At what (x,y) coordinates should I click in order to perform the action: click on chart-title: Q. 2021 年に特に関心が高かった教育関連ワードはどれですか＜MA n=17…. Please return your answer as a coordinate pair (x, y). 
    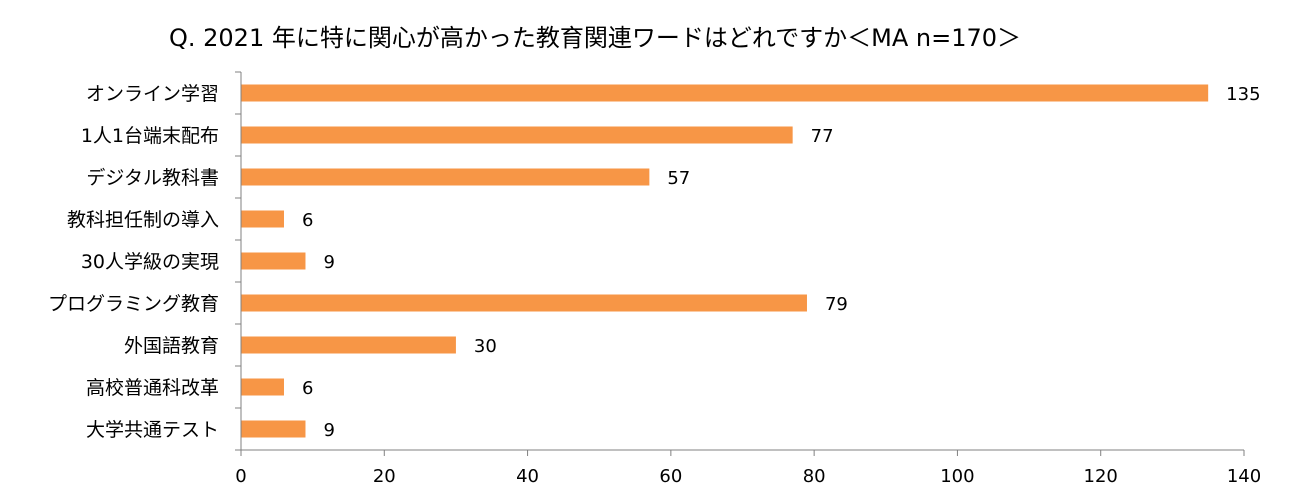
    Looking at the image, I should click on (595, 38).